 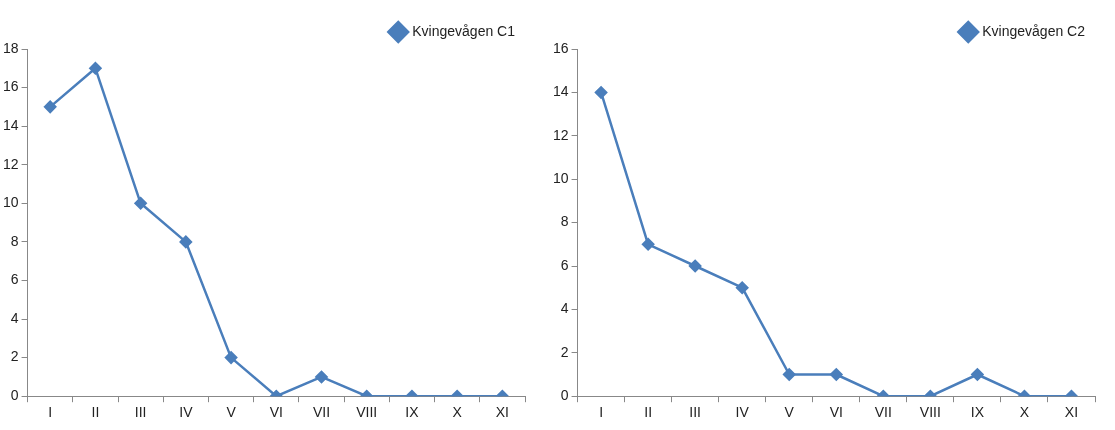 What do you see at coordinates (10, 47) in the screenshot?
I see `y-tick-label: 18` at bounding box center [10, 47].